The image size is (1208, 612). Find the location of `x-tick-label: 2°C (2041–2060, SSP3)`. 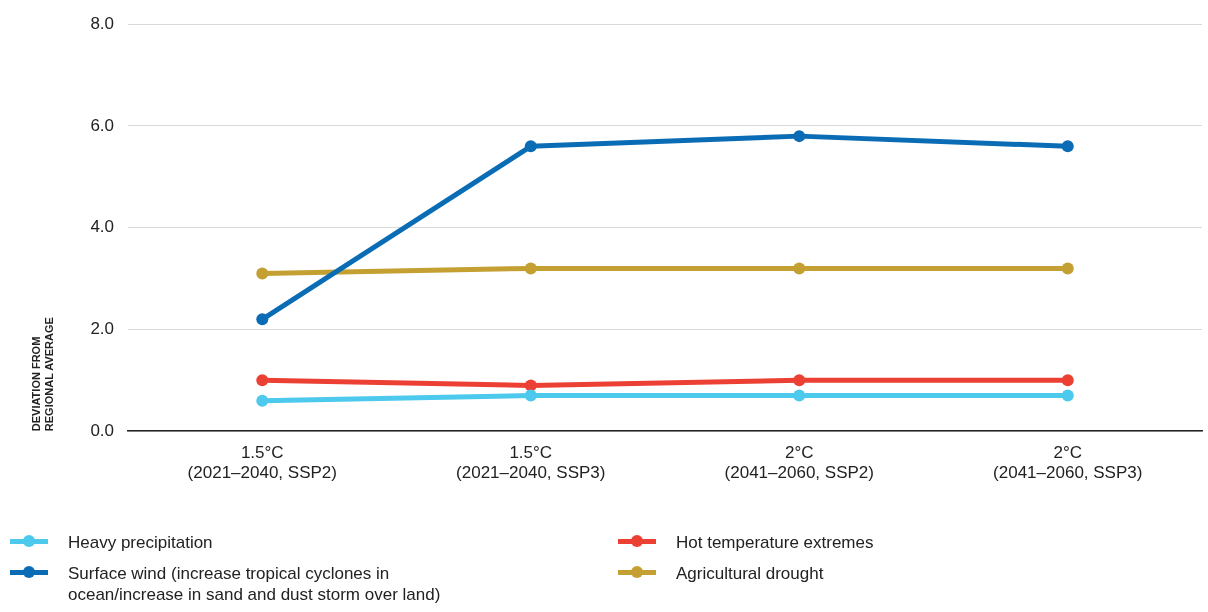

x-tick-label: 2°C (2041–2060, SSP3) is located at coordinates (1068, 463).